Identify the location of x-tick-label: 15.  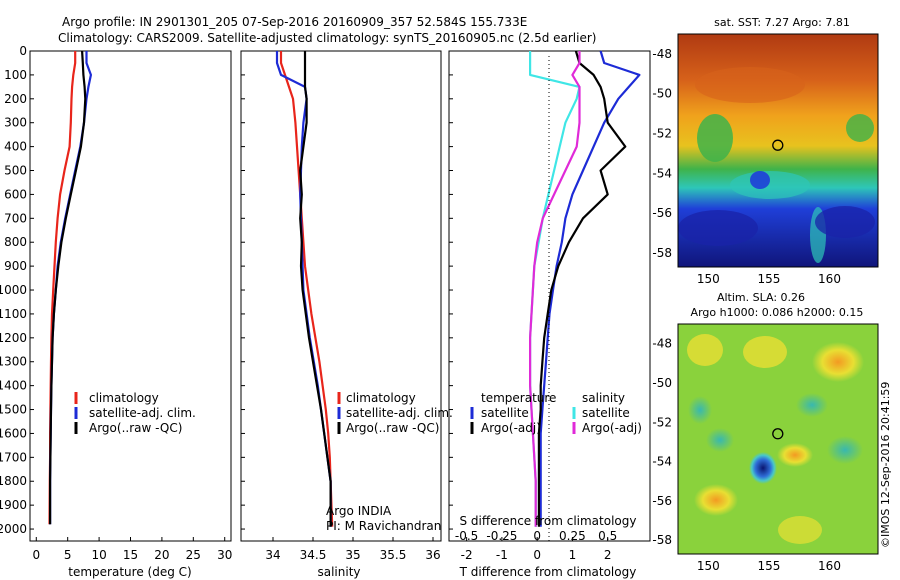
(130, 555).